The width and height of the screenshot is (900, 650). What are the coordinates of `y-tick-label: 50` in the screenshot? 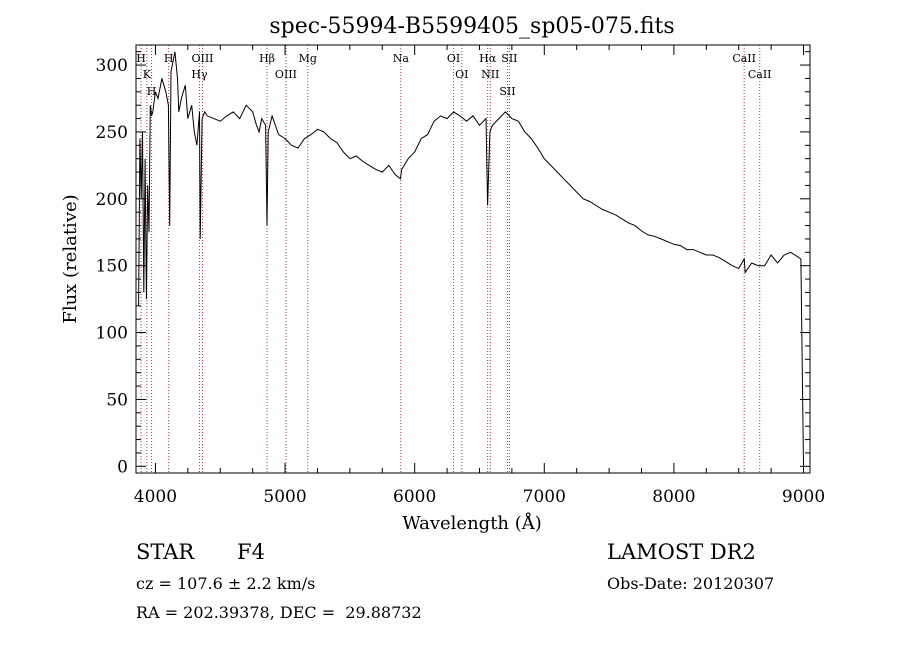 It's located at (117, 400).